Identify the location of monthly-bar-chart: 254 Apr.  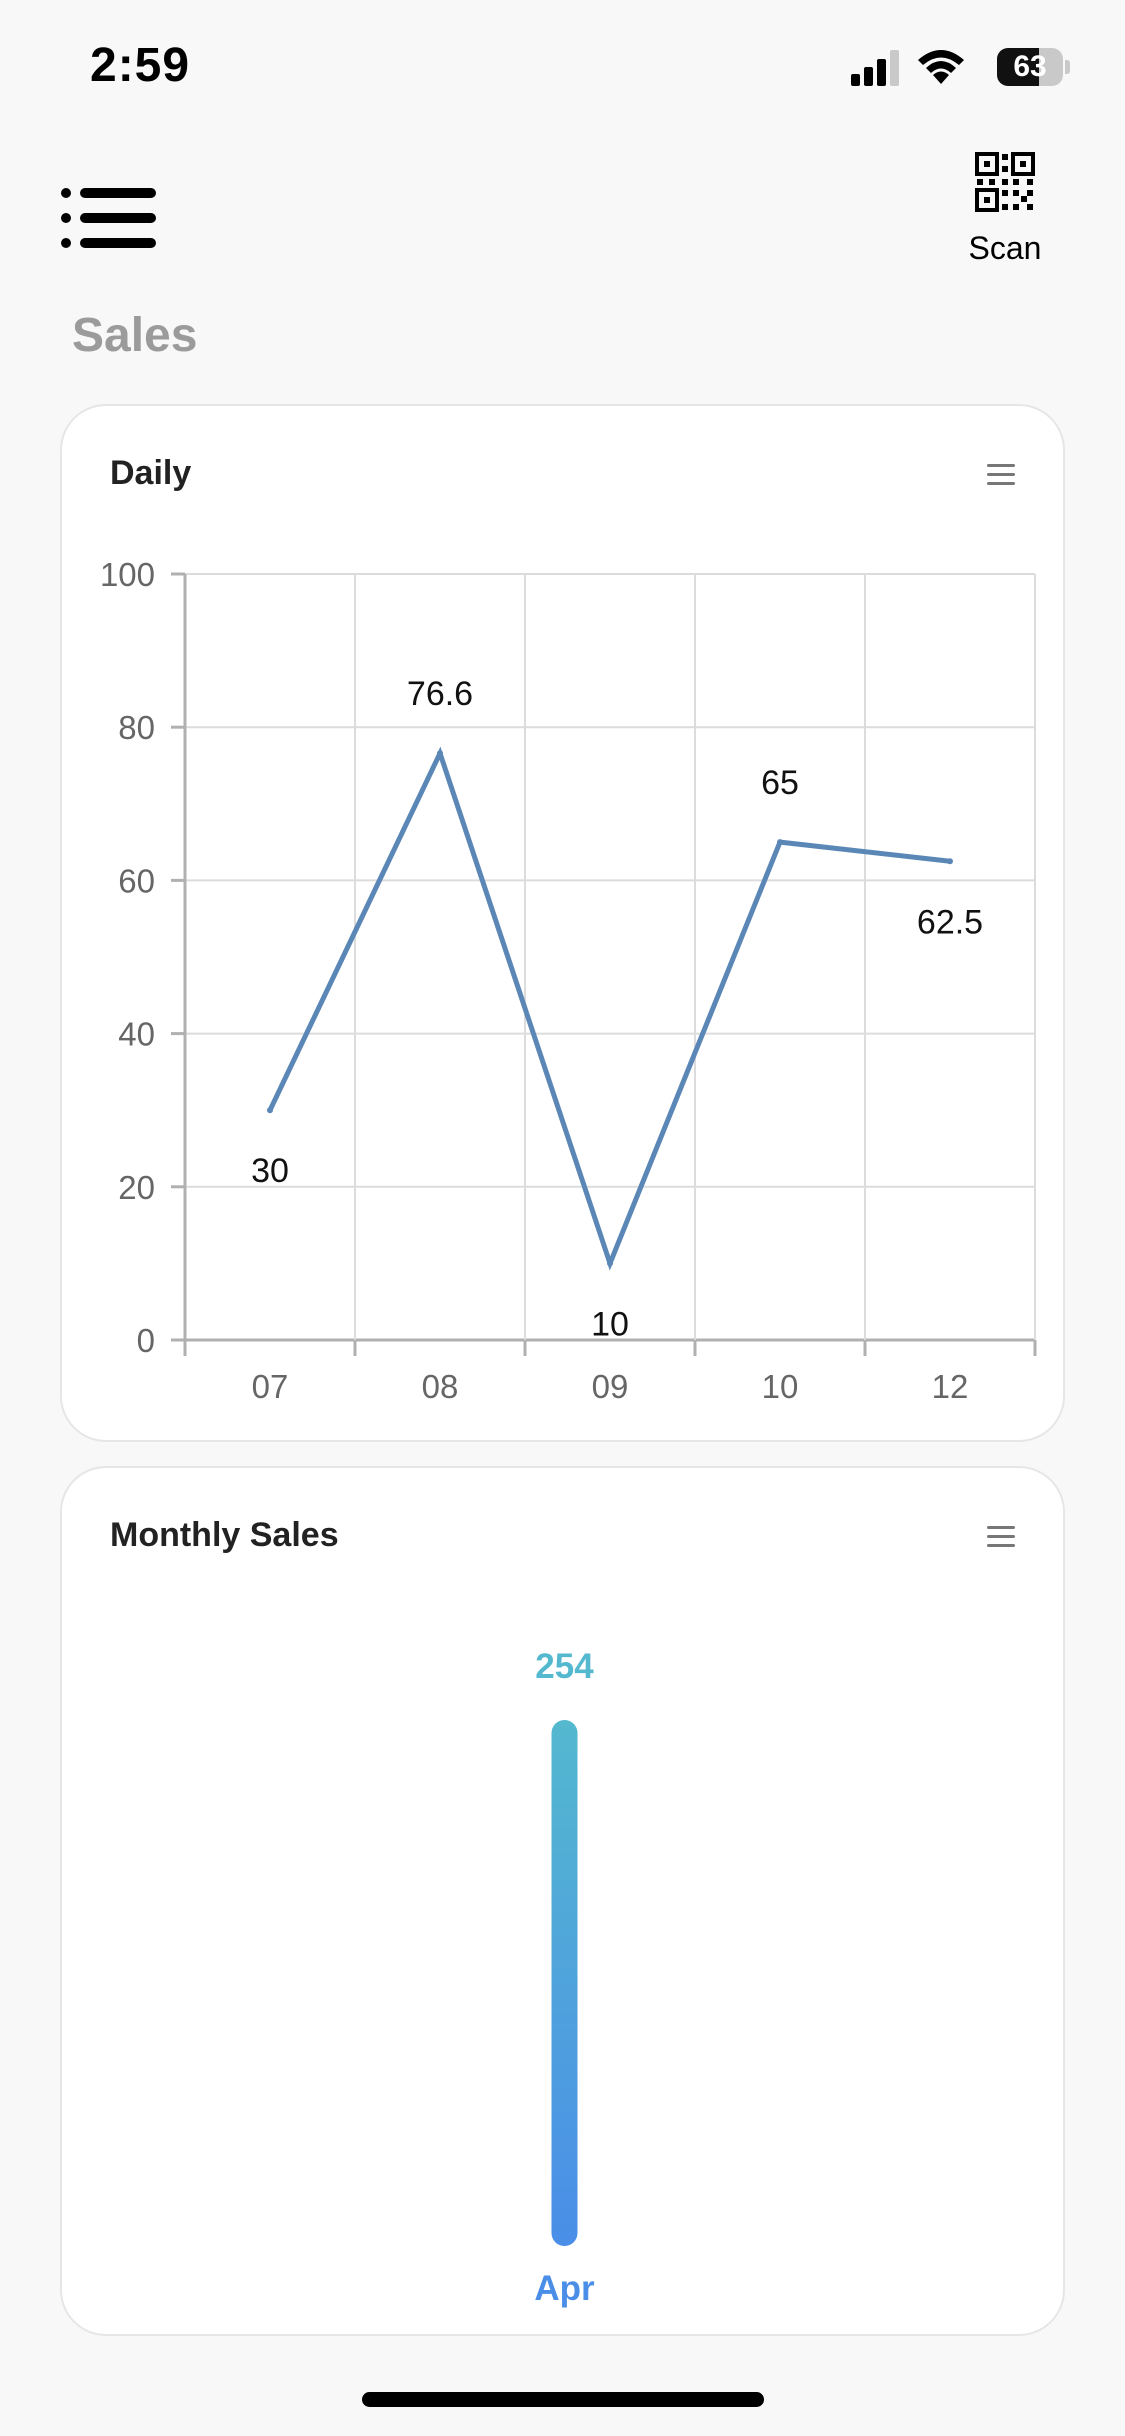
(564, 1977).